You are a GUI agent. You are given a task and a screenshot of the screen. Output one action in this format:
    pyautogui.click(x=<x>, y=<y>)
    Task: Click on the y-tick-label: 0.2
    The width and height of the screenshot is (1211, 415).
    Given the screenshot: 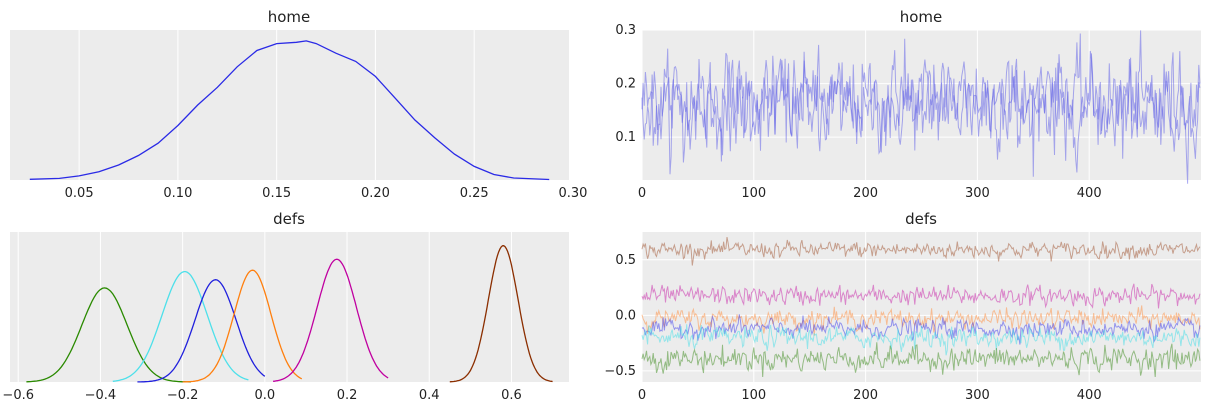 What is the action you would take?
    pyautogui.click(x=625, y=84)
    